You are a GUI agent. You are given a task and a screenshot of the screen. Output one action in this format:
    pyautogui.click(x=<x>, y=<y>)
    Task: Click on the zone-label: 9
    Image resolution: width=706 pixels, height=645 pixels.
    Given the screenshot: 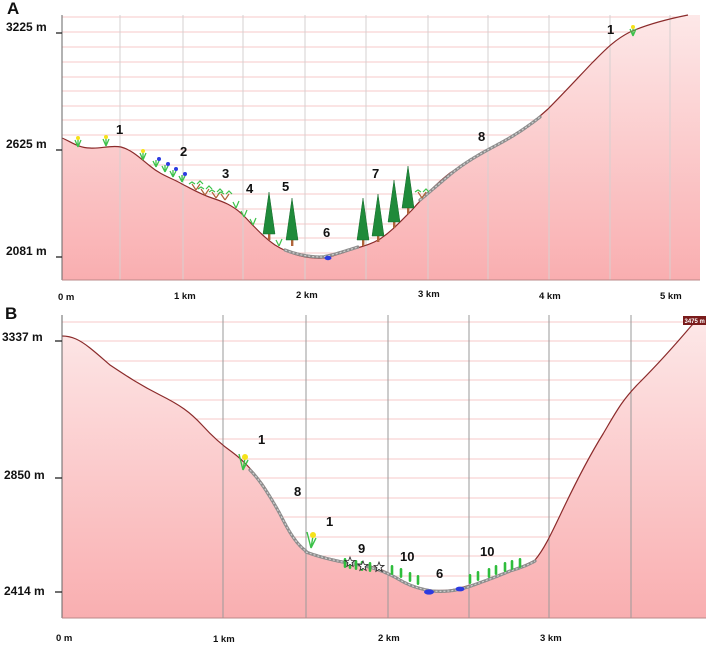 What is the action you would take?
    pyautogui.click(x=361, y=548)
    